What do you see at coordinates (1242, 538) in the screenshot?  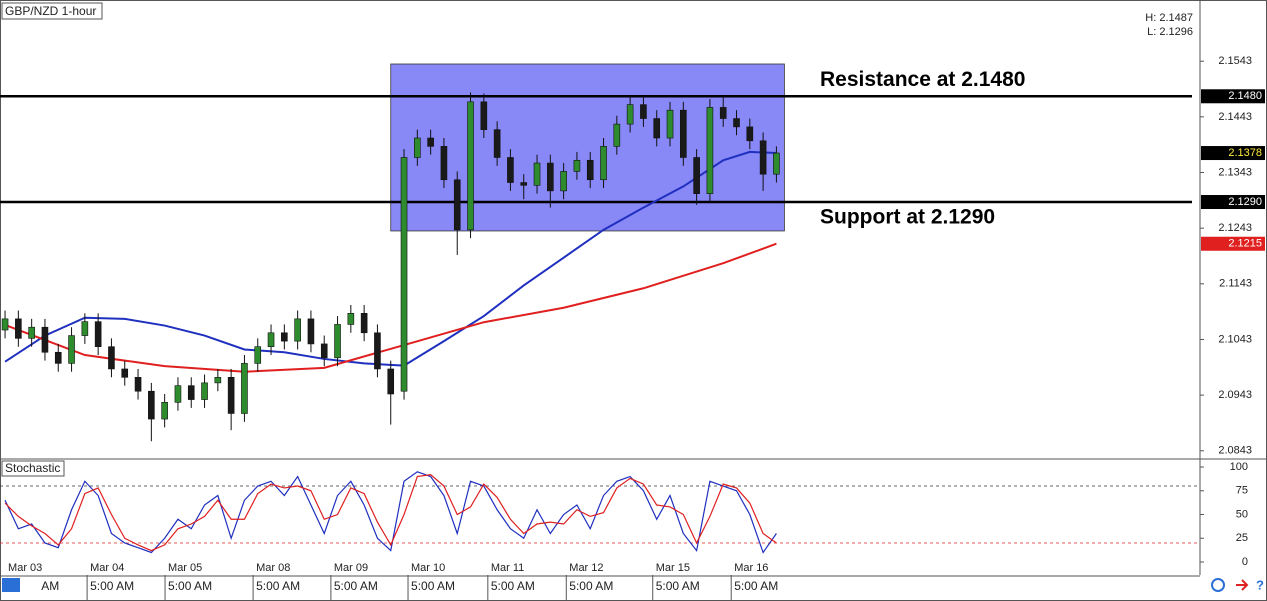 I see `indicator-tick-label: 25` at bounding box center [1242, 538].